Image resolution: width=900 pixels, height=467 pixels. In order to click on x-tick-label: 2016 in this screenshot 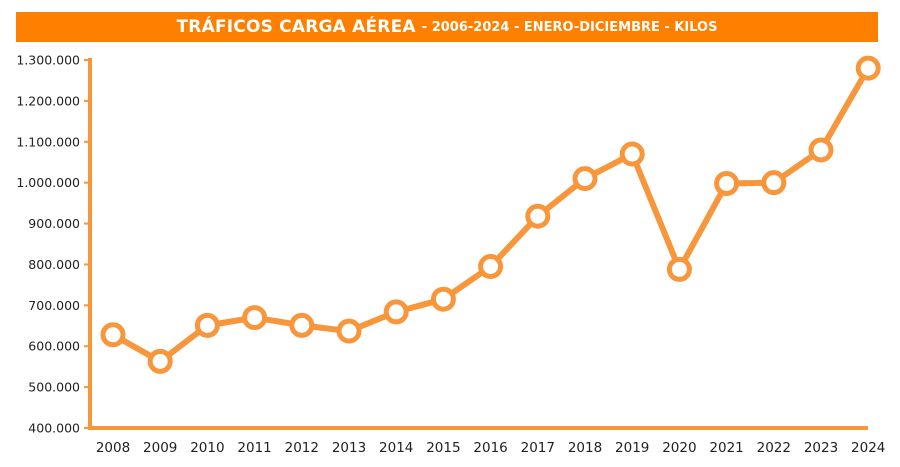, I will do `click(490, 448)`.